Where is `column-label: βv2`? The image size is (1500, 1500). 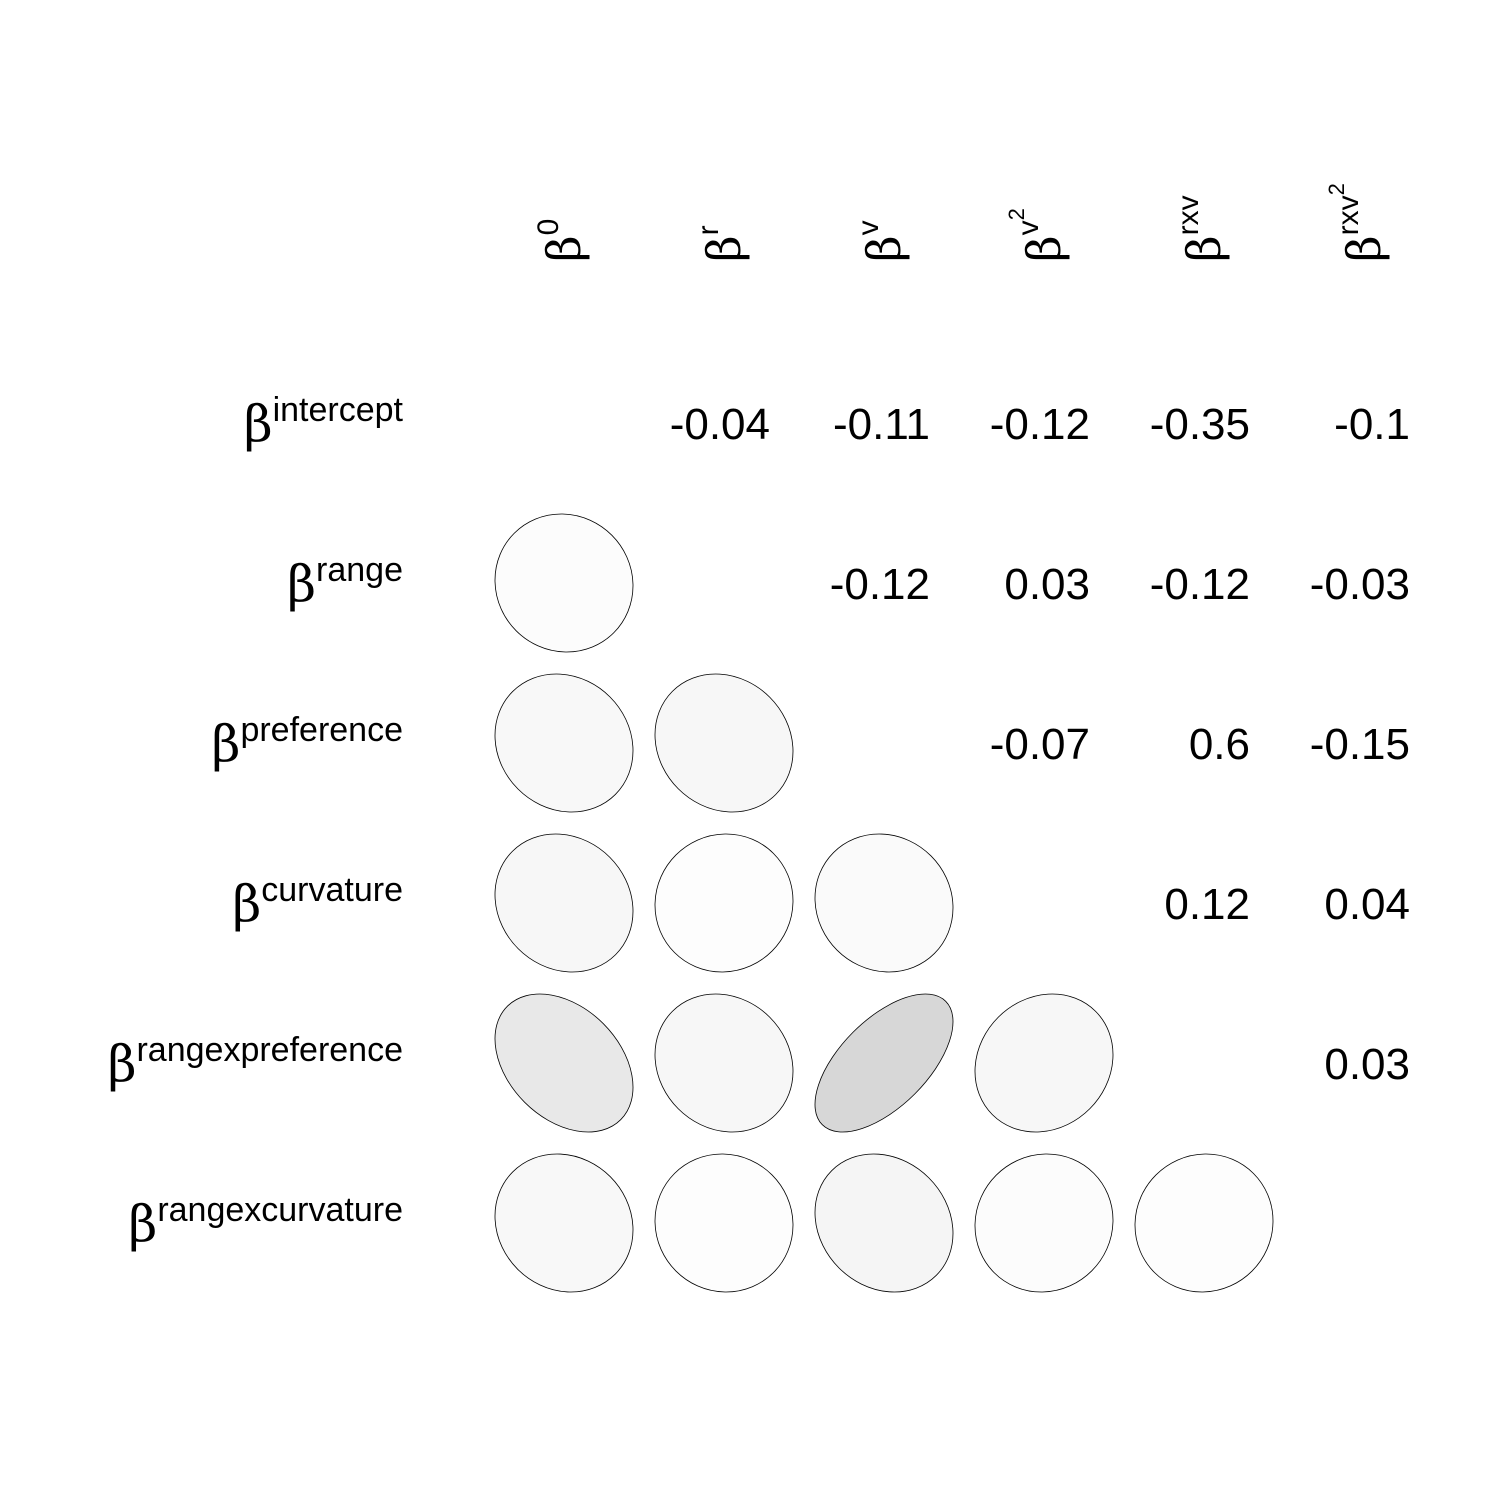 column-label: βv2 is located at coordinates (1037, 235).